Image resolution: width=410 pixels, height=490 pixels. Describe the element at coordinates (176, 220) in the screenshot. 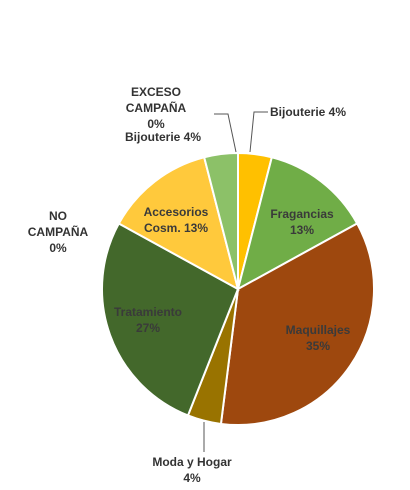

I see `data-label-accesorios-cosm-6: Accesorios Cosm. 13%` at that location.